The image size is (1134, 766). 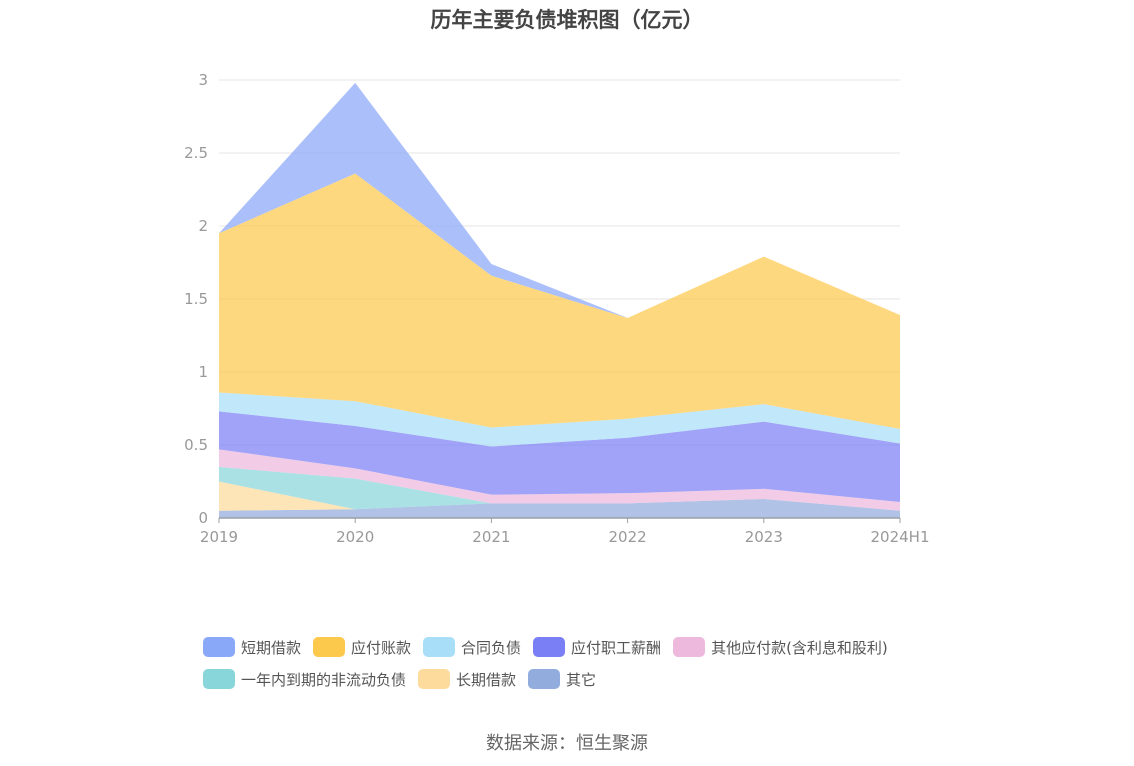 I want to click on legend-row: 一年内到期的非流动负债 长期借款 其它, so click(x=583, y=679).